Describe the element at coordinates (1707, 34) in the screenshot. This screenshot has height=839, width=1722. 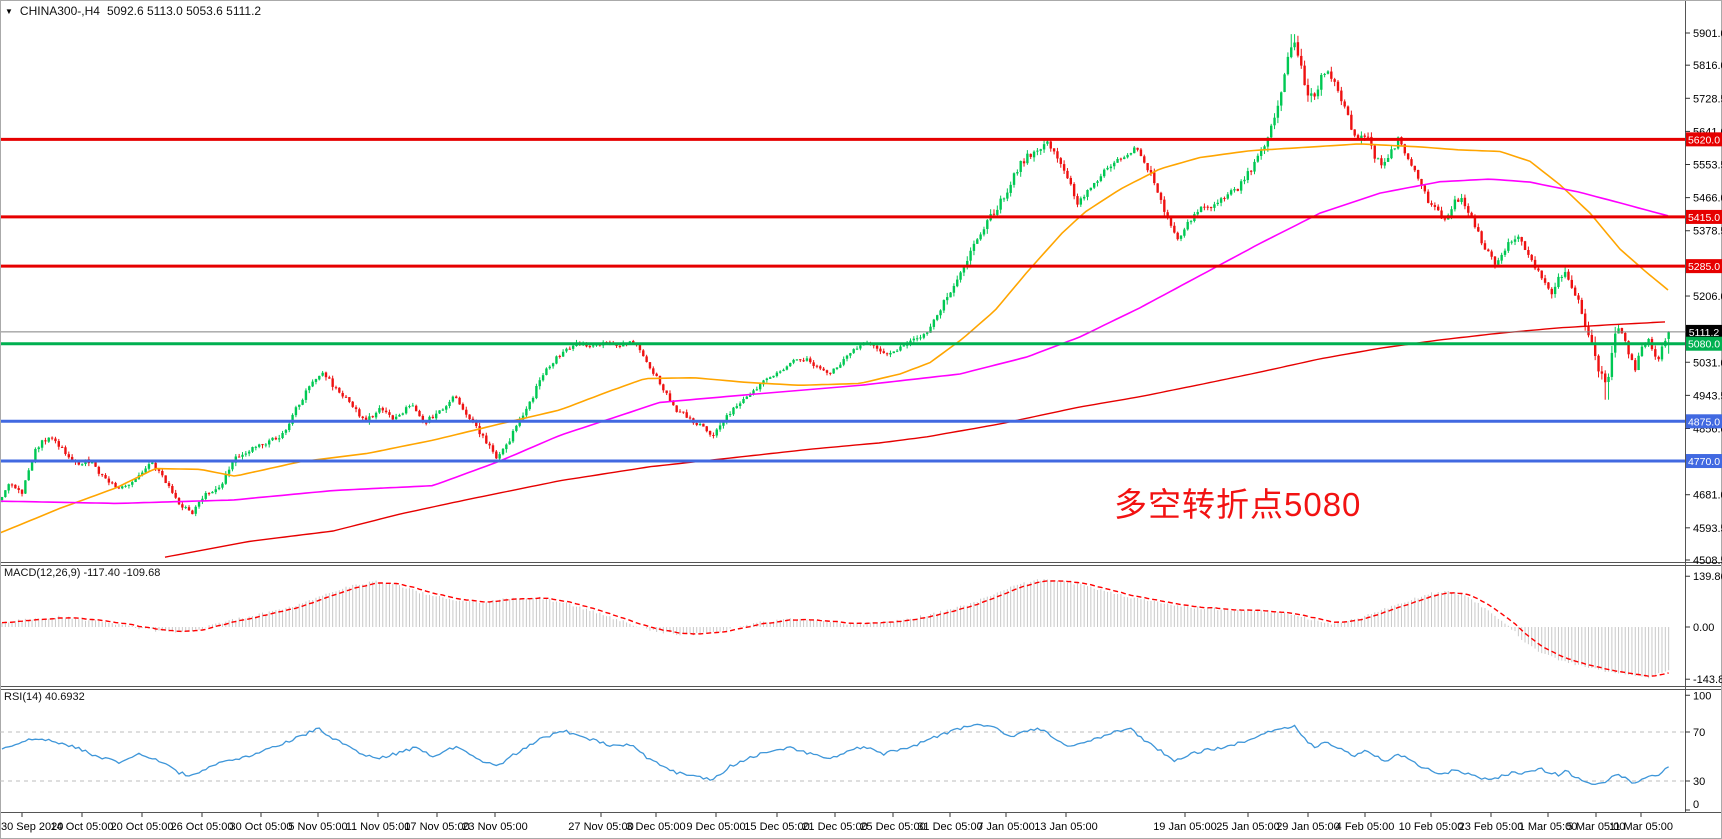
I see `svg-text: 5901.0` at that location.